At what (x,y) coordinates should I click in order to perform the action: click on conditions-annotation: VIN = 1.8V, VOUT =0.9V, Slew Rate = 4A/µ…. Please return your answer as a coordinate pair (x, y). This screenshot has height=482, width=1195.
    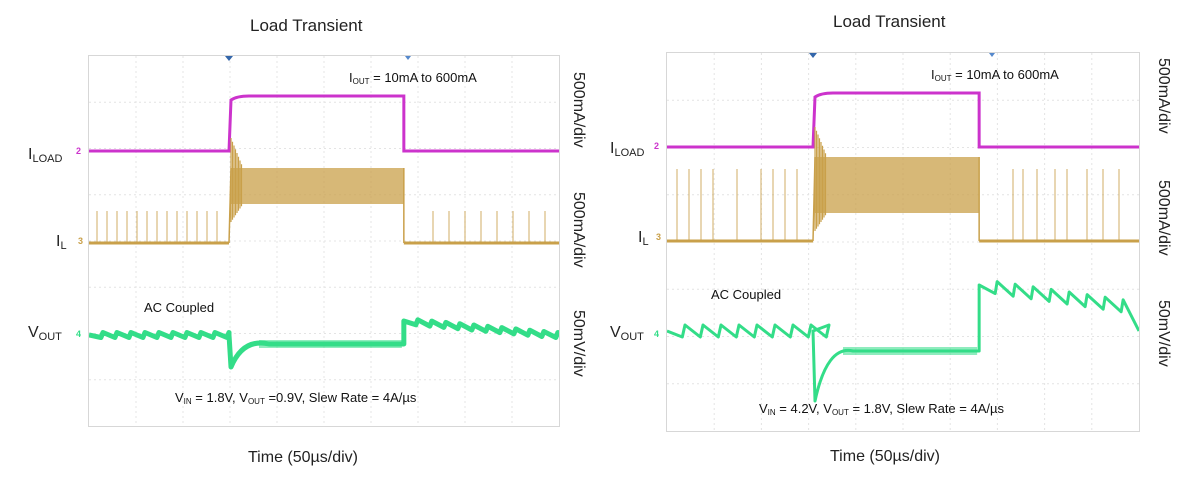
    Looking at the image, I should click on (296, 398).